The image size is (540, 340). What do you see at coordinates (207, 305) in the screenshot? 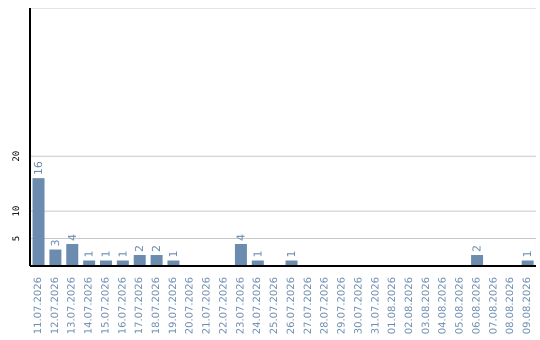
I see `x-tick-label: 21.07.2026` at bounding box center [207, 305].